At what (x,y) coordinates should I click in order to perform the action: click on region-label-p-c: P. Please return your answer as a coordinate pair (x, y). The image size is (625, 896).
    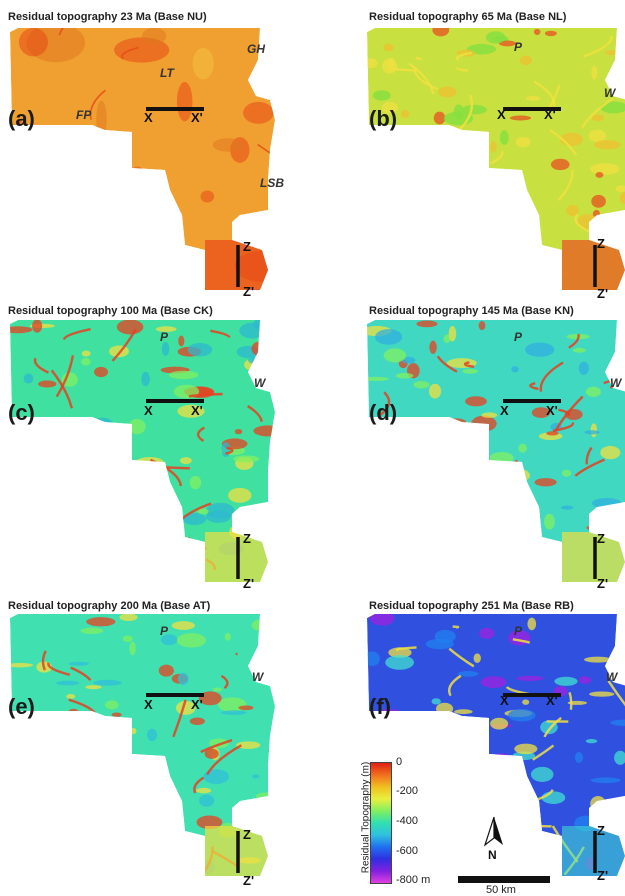
    Looking at the image, I should click on (164, 337).